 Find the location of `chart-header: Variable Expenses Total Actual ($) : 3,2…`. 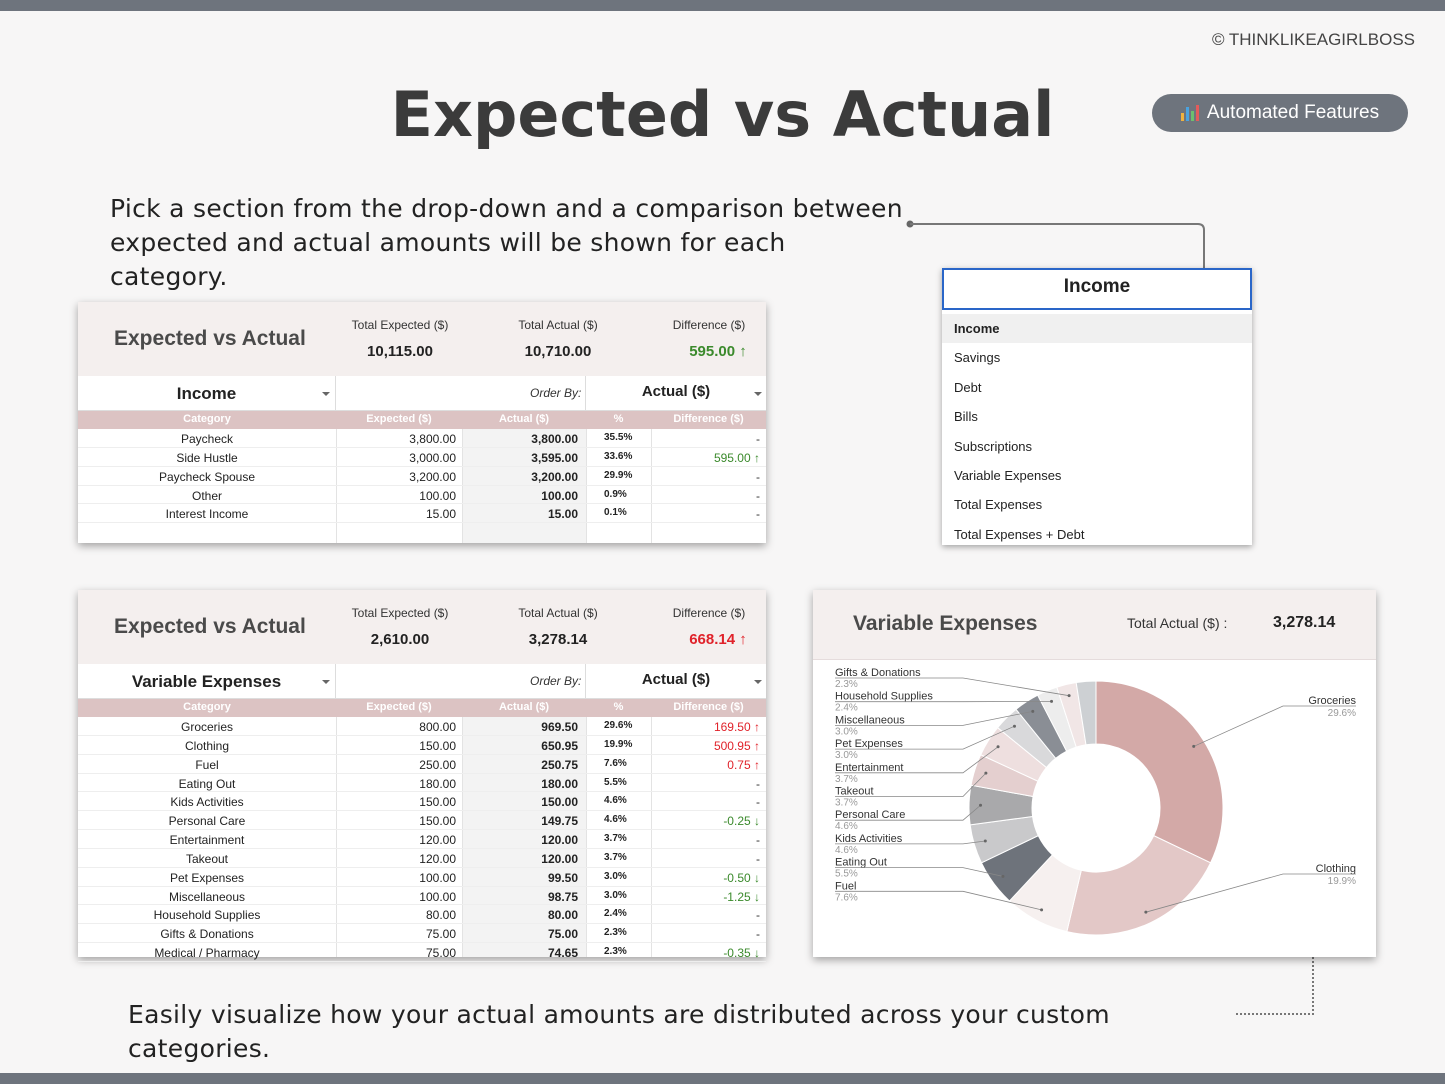

chart-header: Variable Expenses Total Actual ($) : 3,2… is located at coordinates (1094, 625).